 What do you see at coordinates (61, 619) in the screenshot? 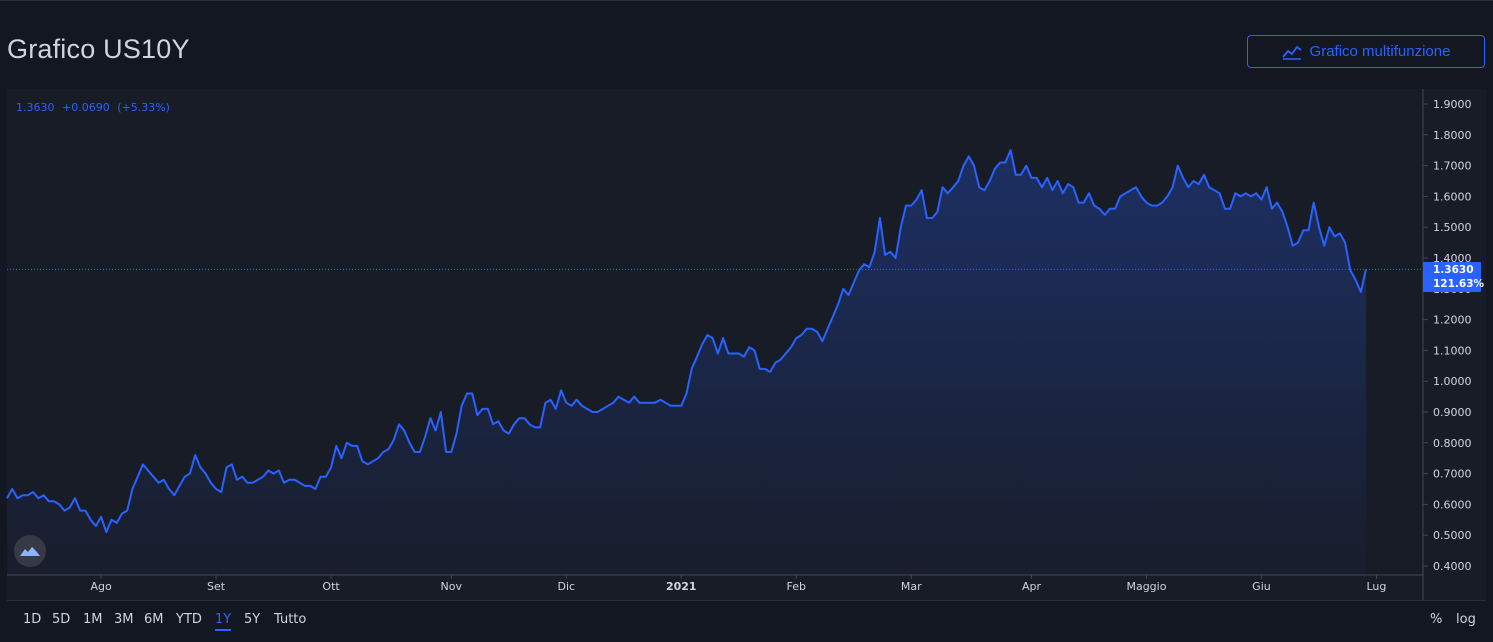
I see `range-5d-button: 5D` at bounding box center [61, 619].